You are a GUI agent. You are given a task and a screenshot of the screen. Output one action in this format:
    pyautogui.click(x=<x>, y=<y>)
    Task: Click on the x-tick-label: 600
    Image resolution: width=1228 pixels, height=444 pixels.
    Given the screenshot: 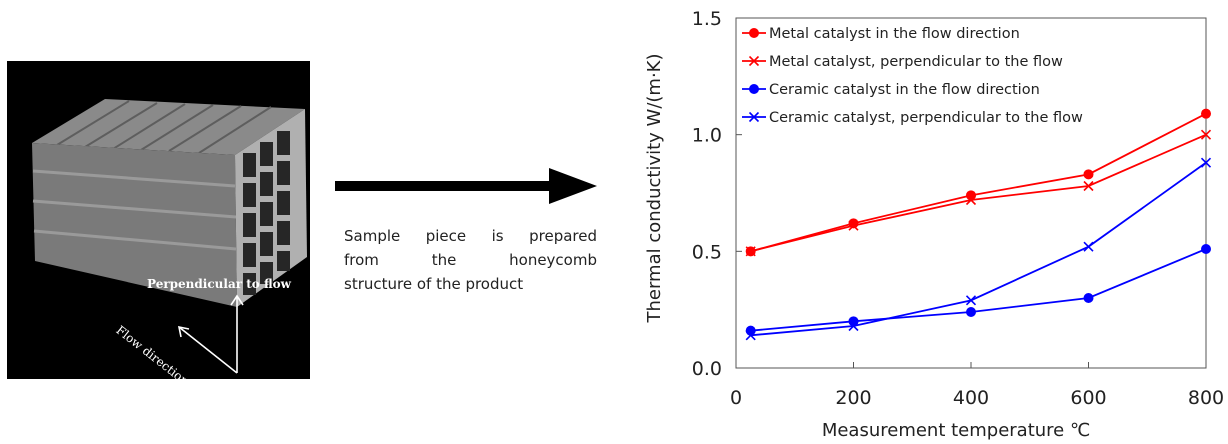 What is the action you would take?
    pyautogui.click(x=1088, y=398)
    